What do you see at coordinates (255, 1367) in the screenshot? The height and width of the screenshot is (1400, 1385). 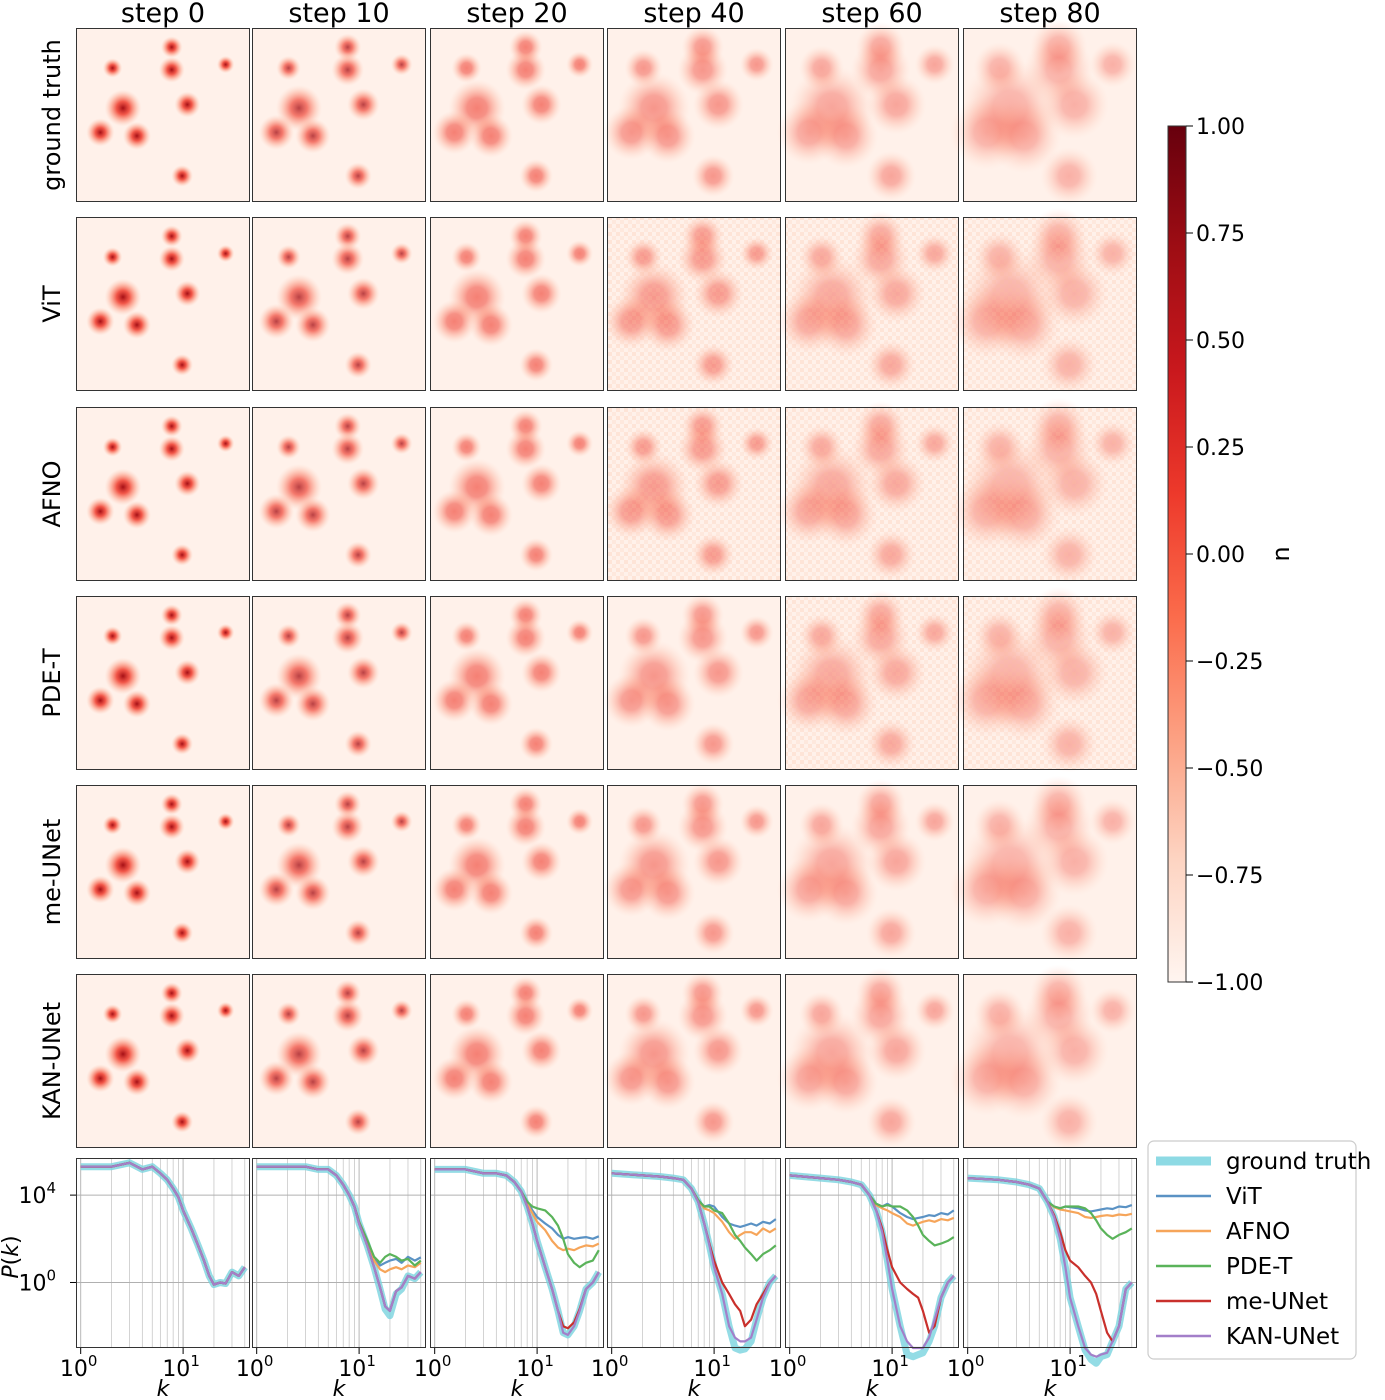 I see `x-tick-label: 100` at bounding box center [255, 1367].